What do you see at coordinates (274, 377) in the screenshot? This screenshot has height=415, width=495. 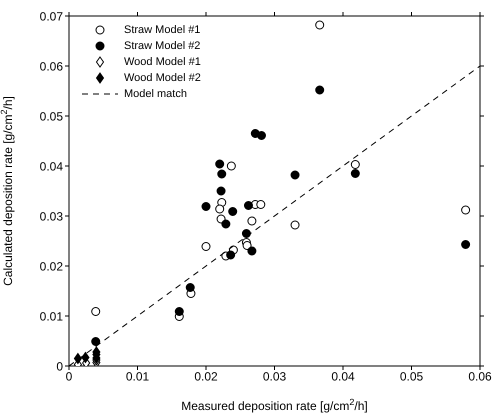 I see `x-tick-label: 0.03` at bounding box center [274, 377].